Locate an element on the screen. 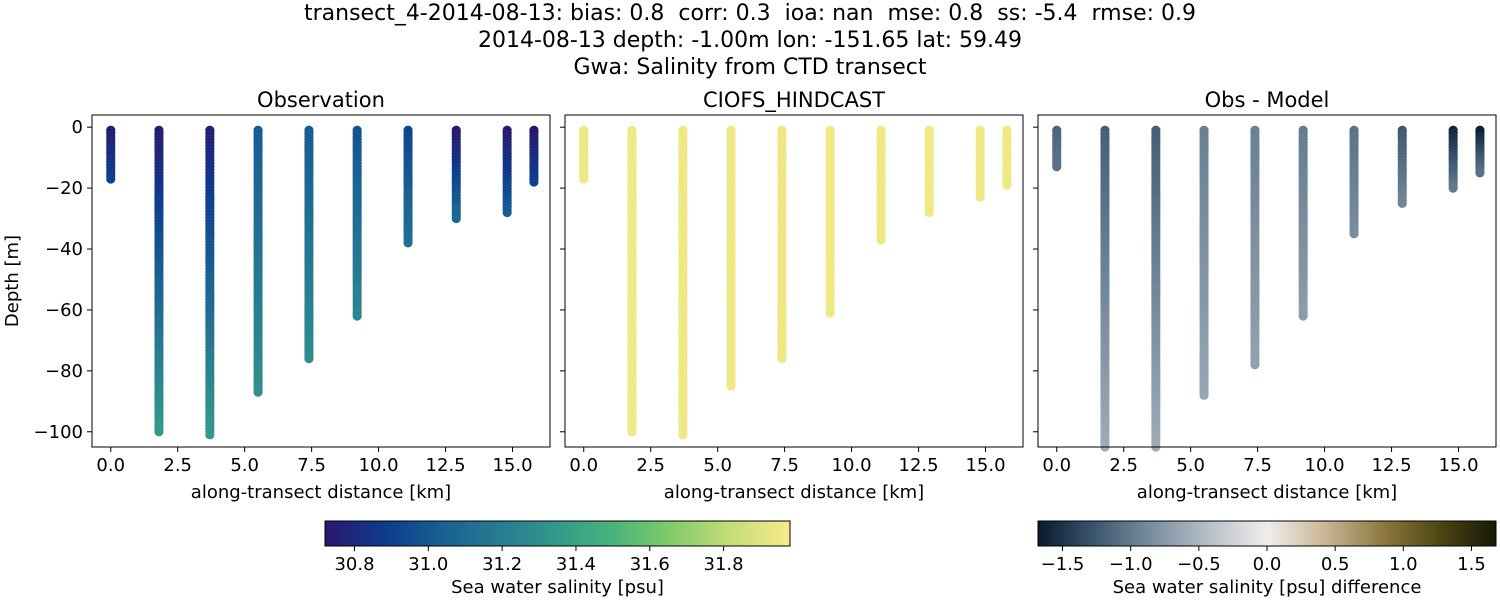 The height and width of the screenshot is (600, 1500). colorbar-tick-label: 31.0 is located at coordinates (428, 564).